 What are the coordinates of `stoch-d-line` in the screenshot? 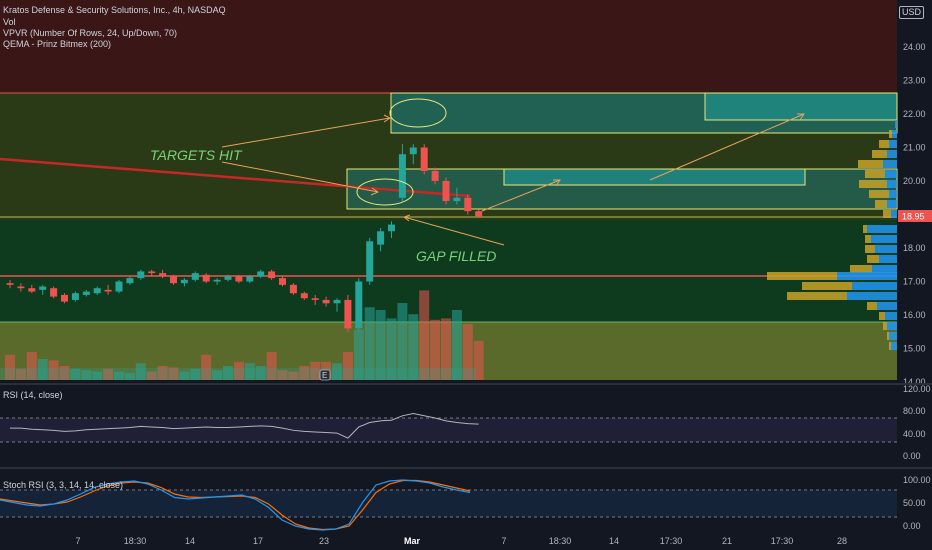 It's located at (235, 505).